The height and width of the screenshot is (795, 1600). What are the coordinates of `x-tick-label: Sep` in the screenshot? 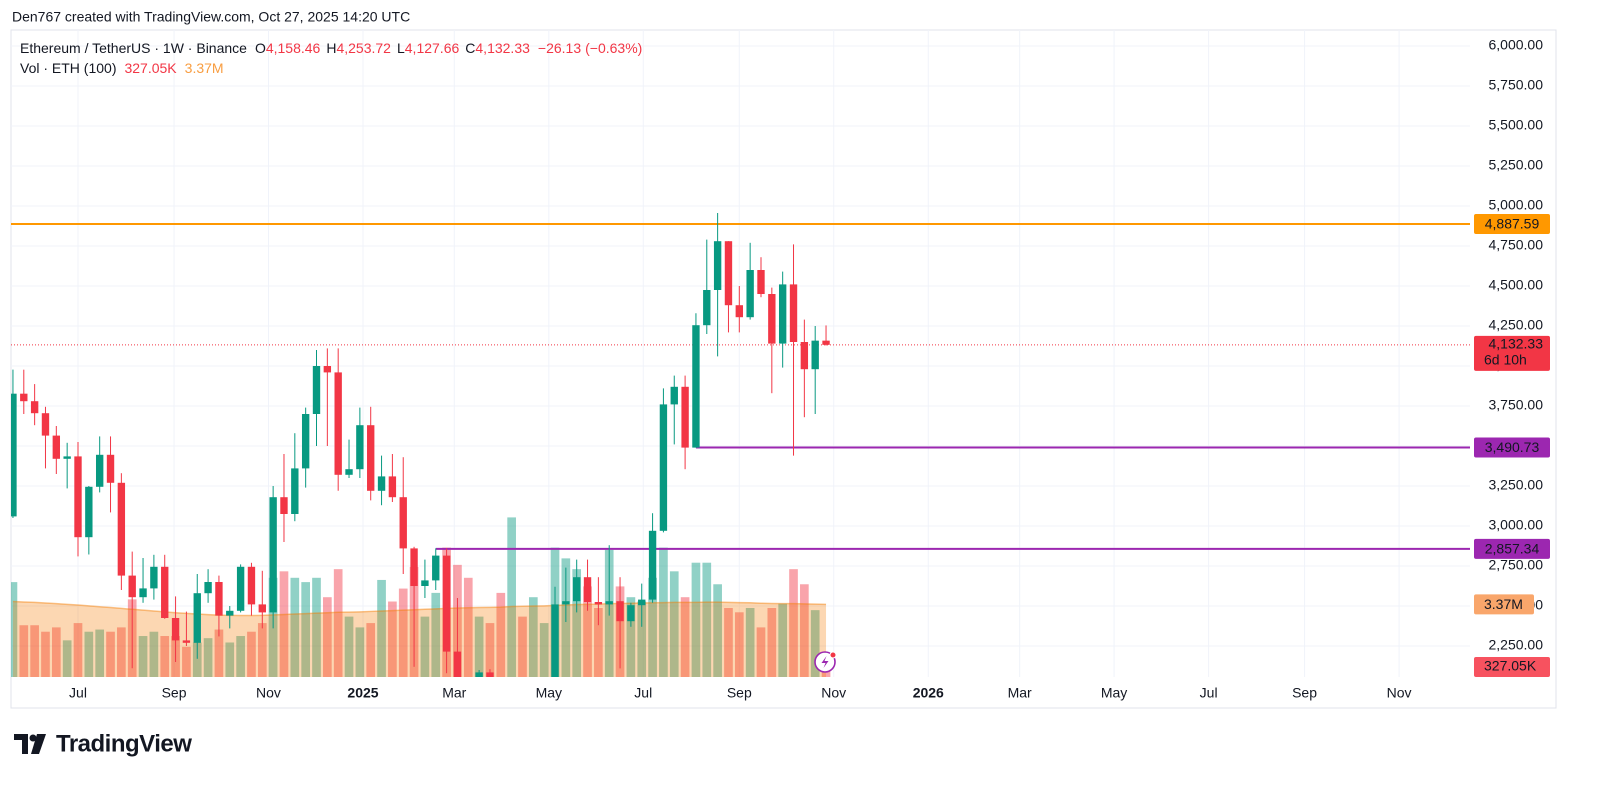 It's located at (174, 693).